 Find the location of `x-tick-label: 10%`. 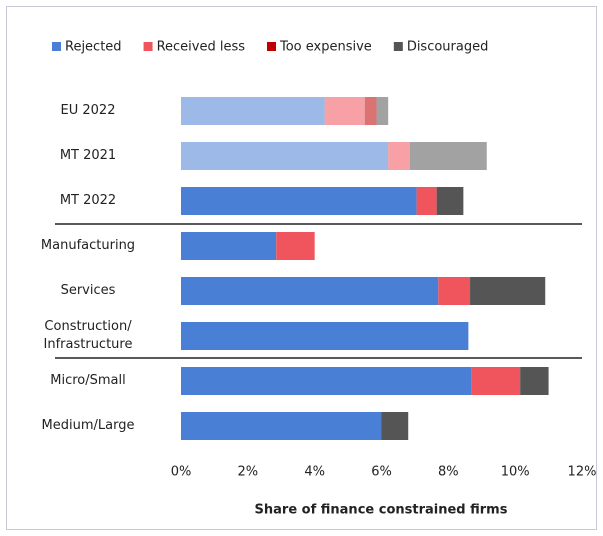

x-tick-label: 10% is located at coordinates (515, 472).